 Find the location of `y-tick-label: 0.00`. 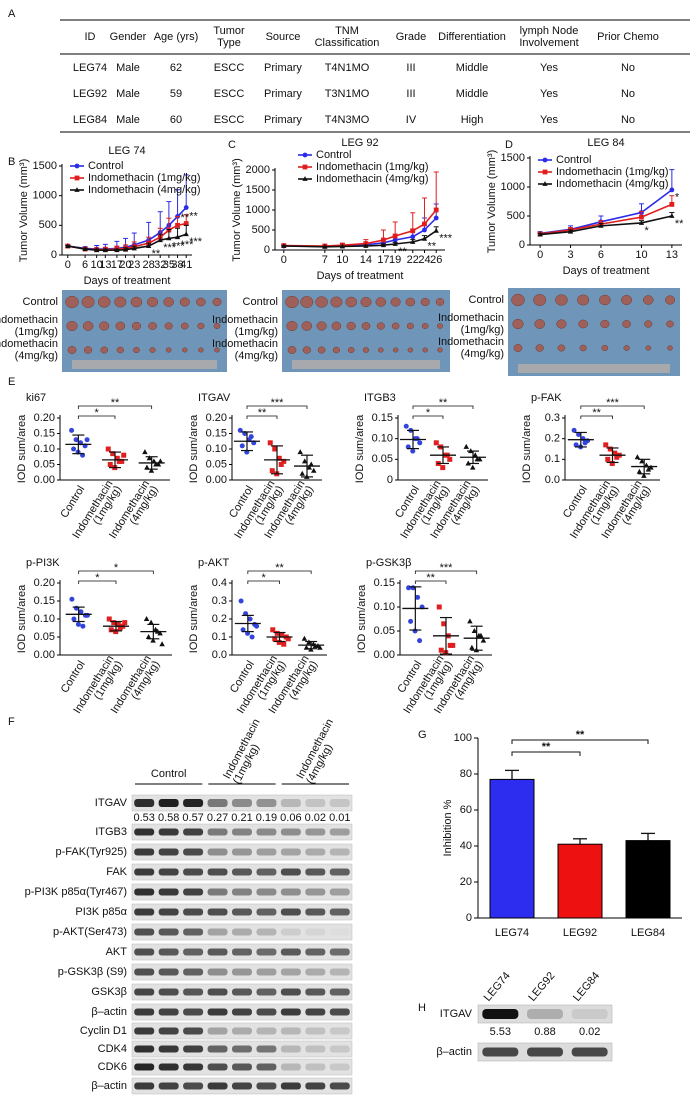

y-tick-label: 0.00 is located at coordinates (216, 480).